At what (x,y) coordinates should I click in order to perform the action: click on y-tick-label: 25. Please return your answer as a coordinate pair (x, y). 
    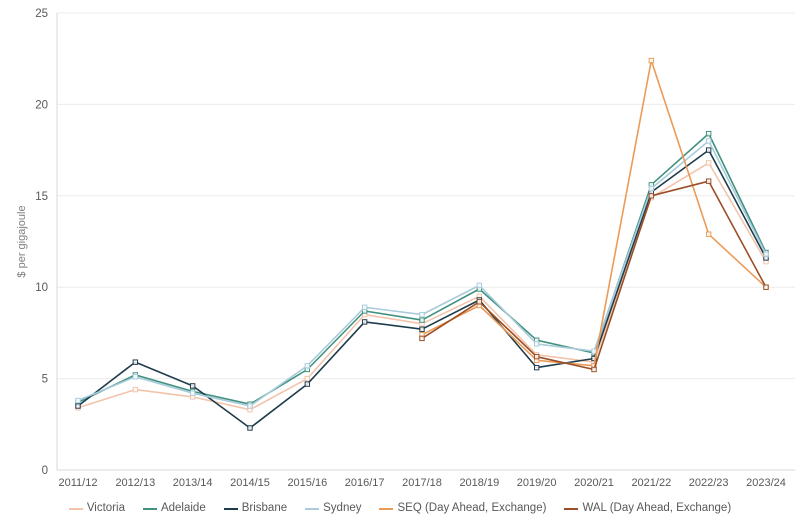
    Looking at the image, I should click on (41, 14).